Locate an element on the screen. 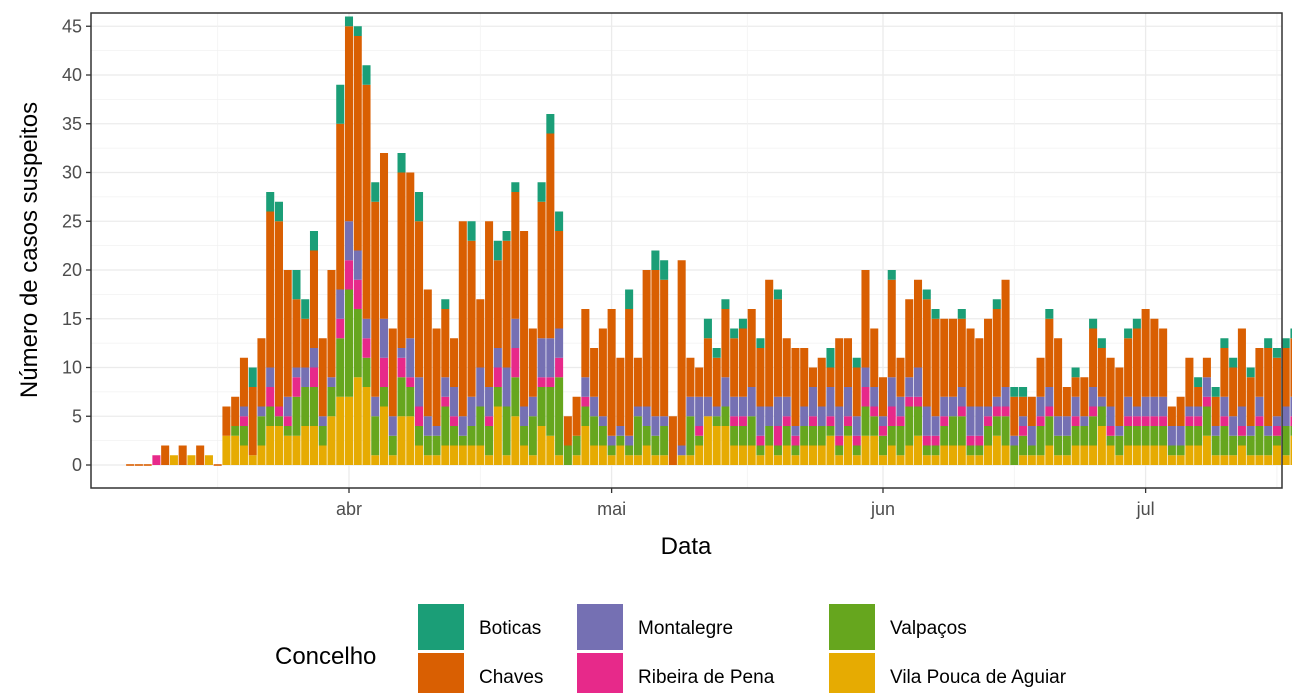  y-tick-label: 25 is located at coordinates (72, 221).